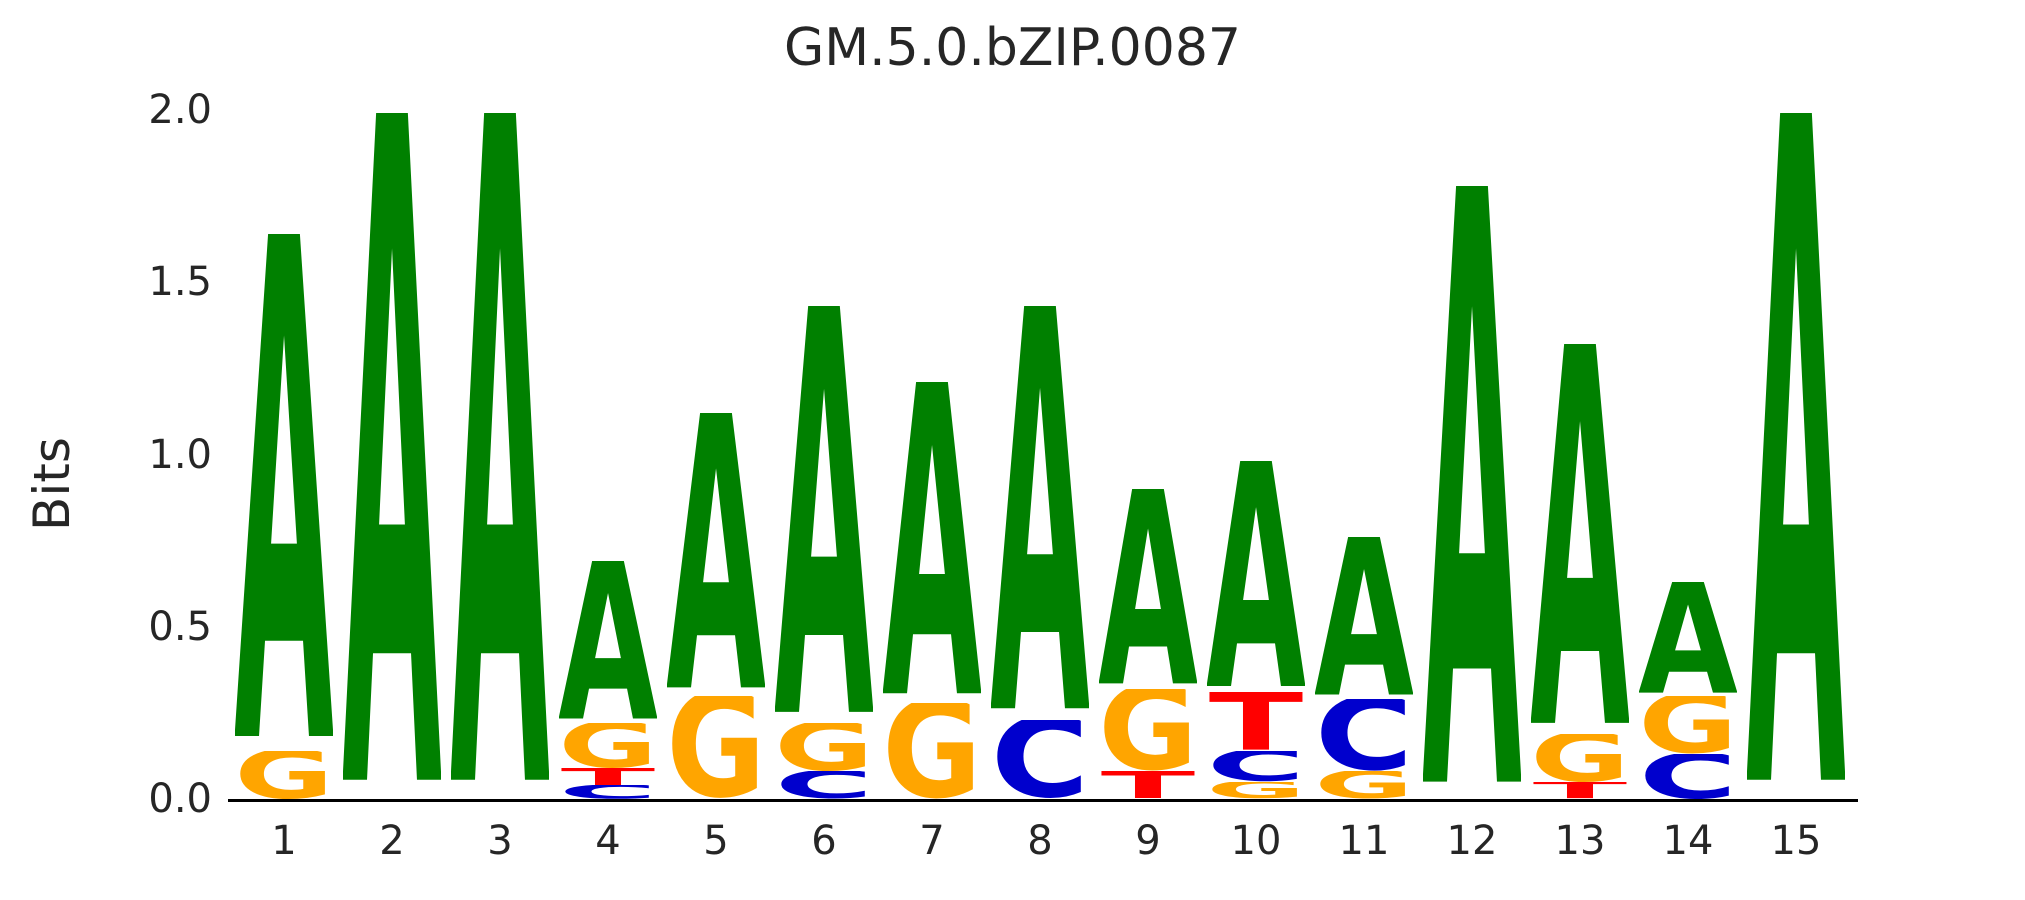 This screenshot has height=900, width=2025. Describe the element at coordinates (1256, 841) in the screenshot. I see `x-tick-label: 10` at that location.